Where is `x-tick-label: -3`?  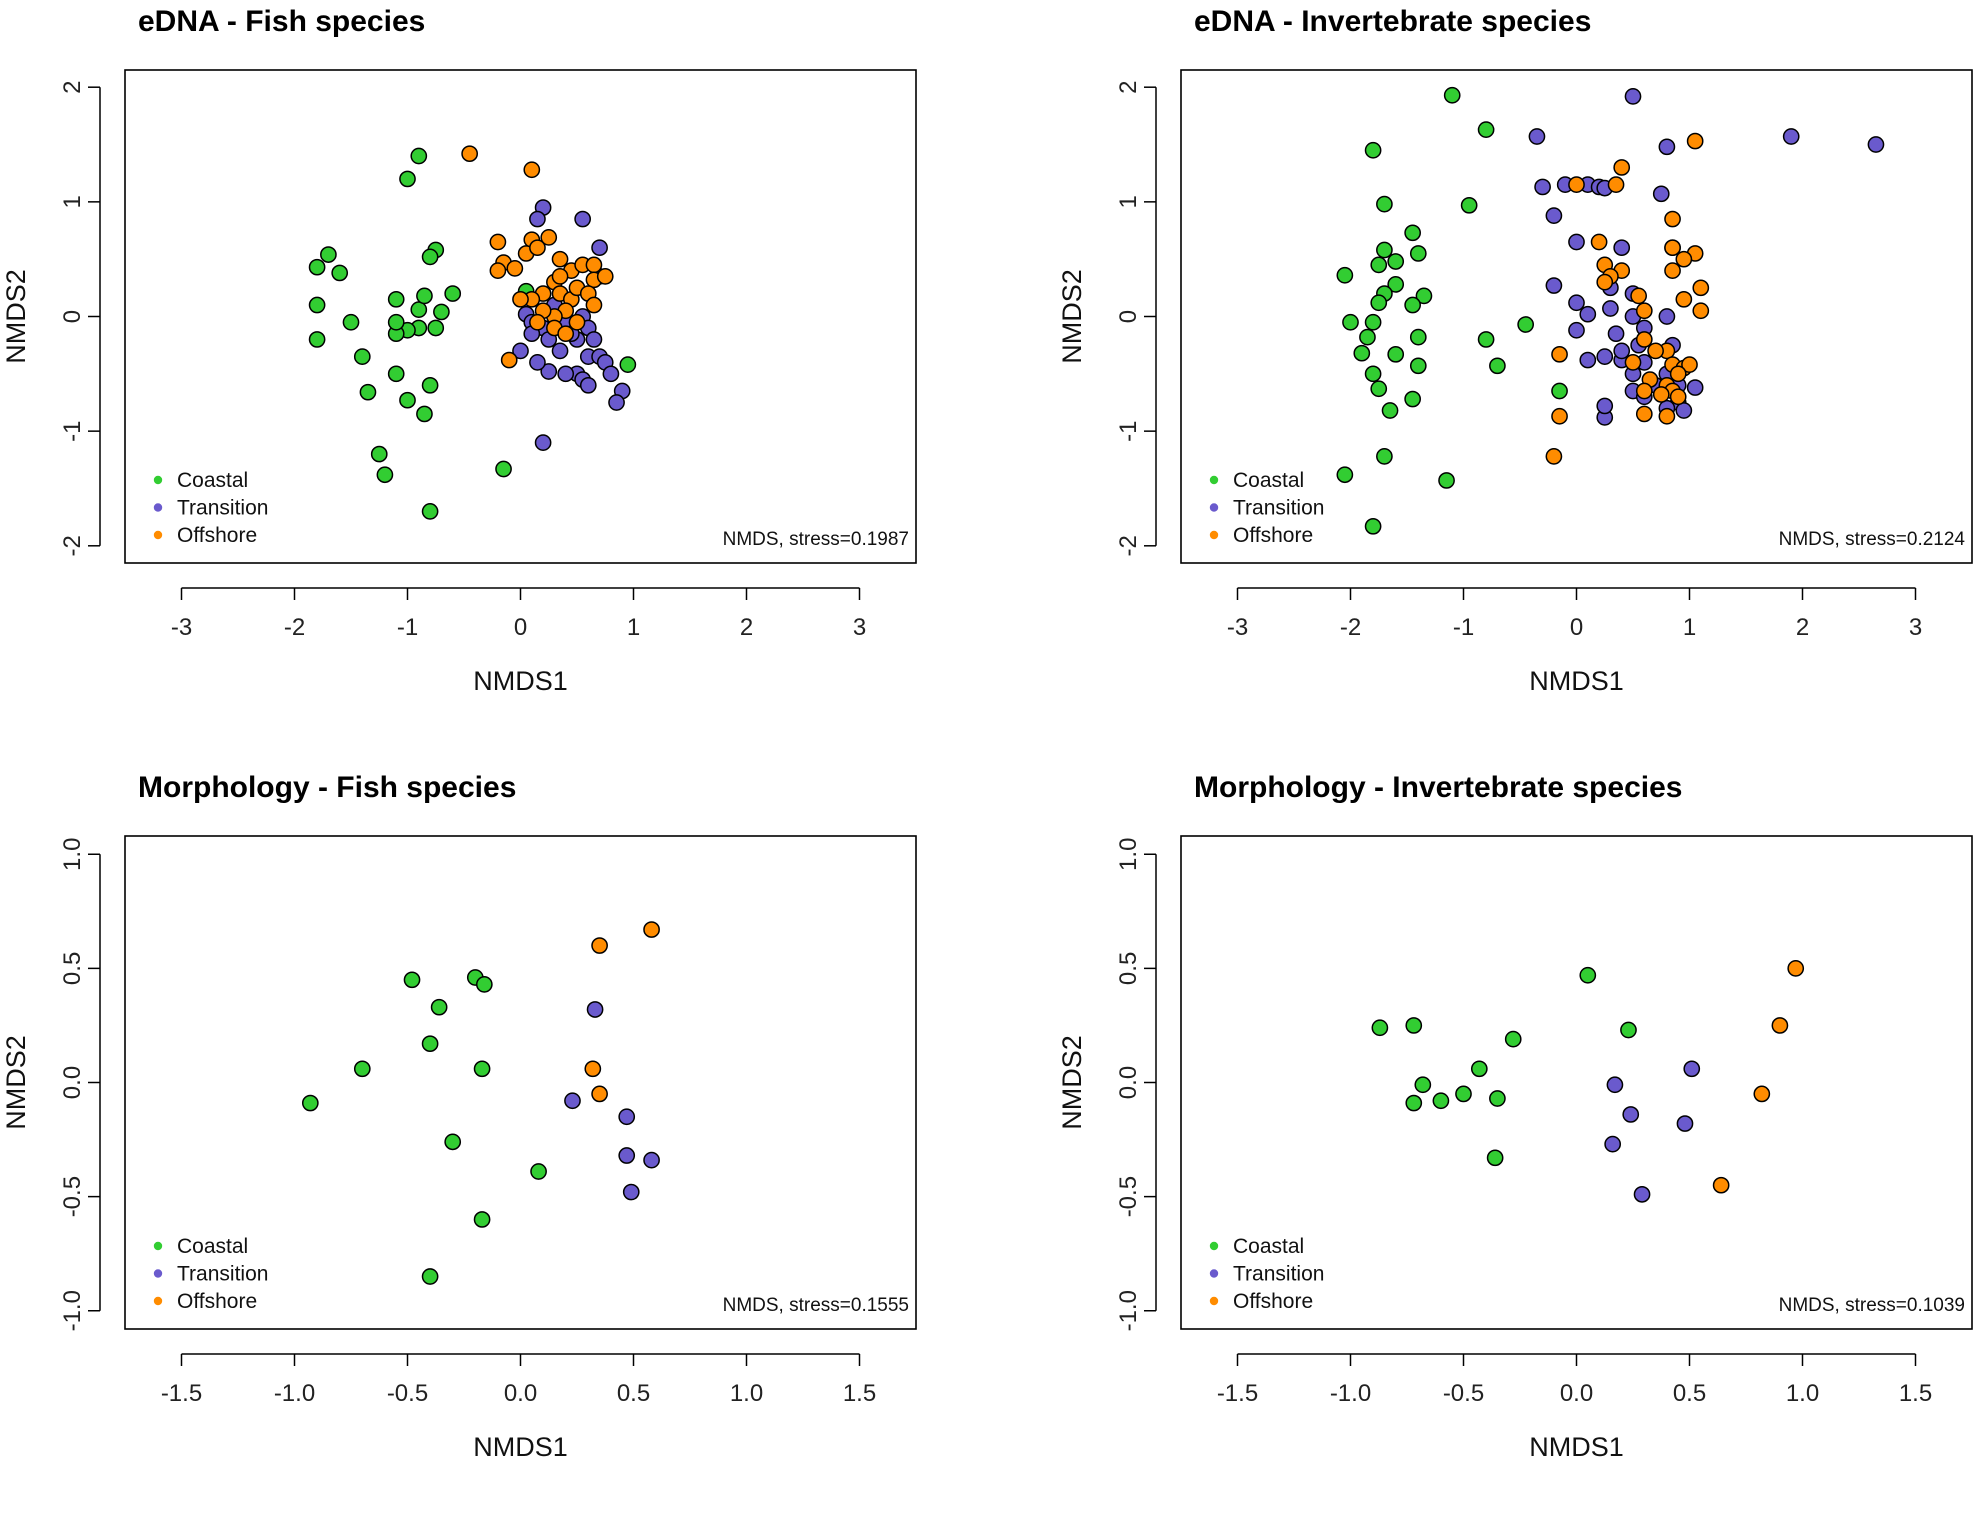 x-tick-label: -3 is located at coordinates (1237, 627).